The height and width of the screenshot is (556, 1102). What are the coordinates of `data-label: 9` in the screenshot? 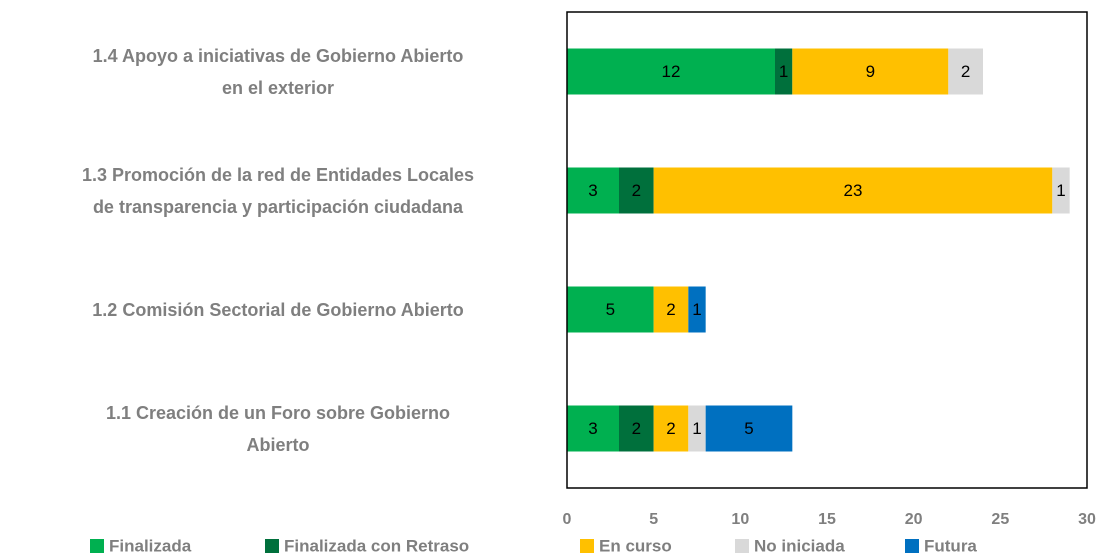 It's located at (870, 71).